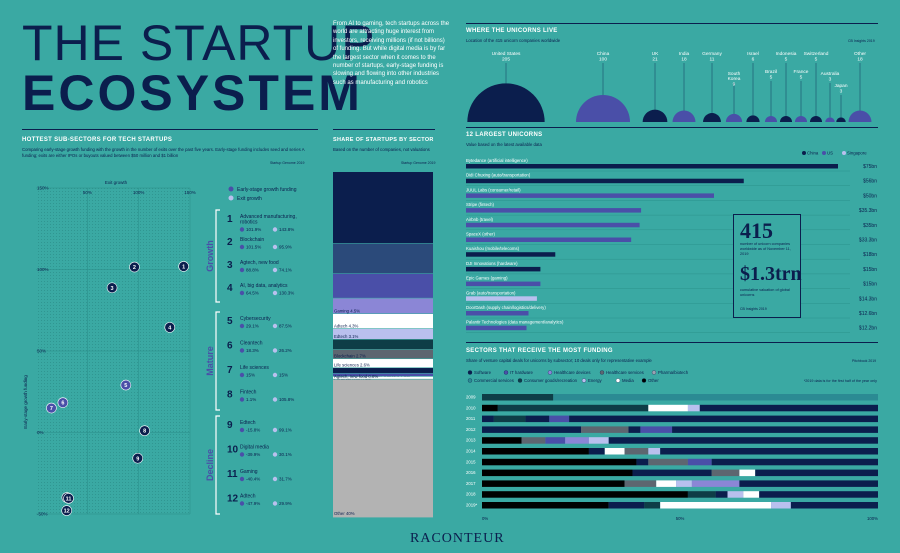 This screenshot has height=553, width=900. Describe the element at coordinates (480, 204) in the screenshot. I see `unicorn-name: Stripe (fintech)` at that location.